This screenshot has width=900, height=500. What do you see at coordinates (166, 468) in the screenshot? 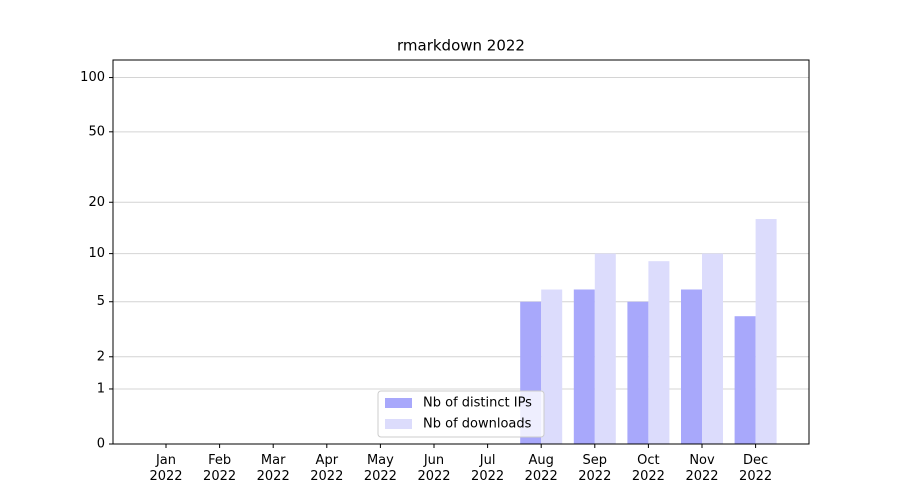
I see `x-tick-label: Jan 2022` at bounding box center [166, 468].